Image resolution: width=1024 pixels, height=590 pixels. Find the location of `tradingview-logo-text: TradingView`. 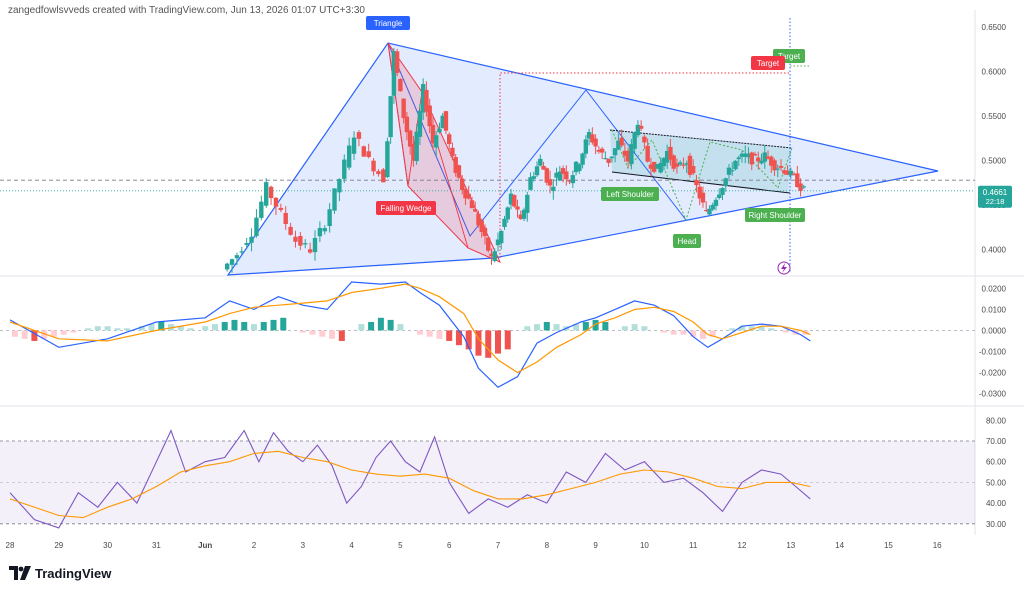

tradingview-logo-text: TradingView is located at coordinates (73, 573).